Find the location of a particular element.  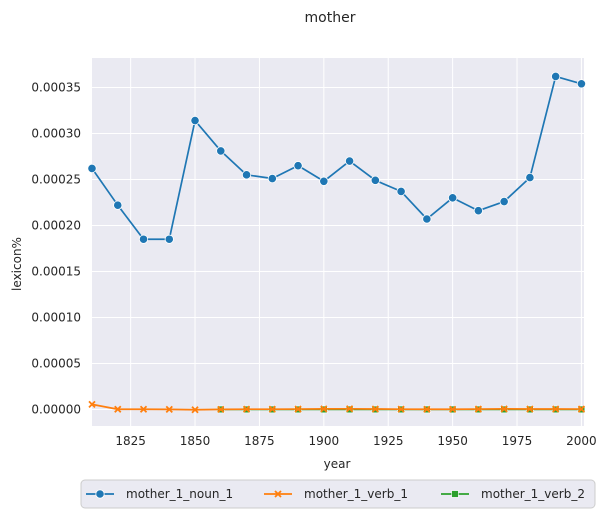

y-tick-label: 0.00020 is located at coordinates (56, 225).